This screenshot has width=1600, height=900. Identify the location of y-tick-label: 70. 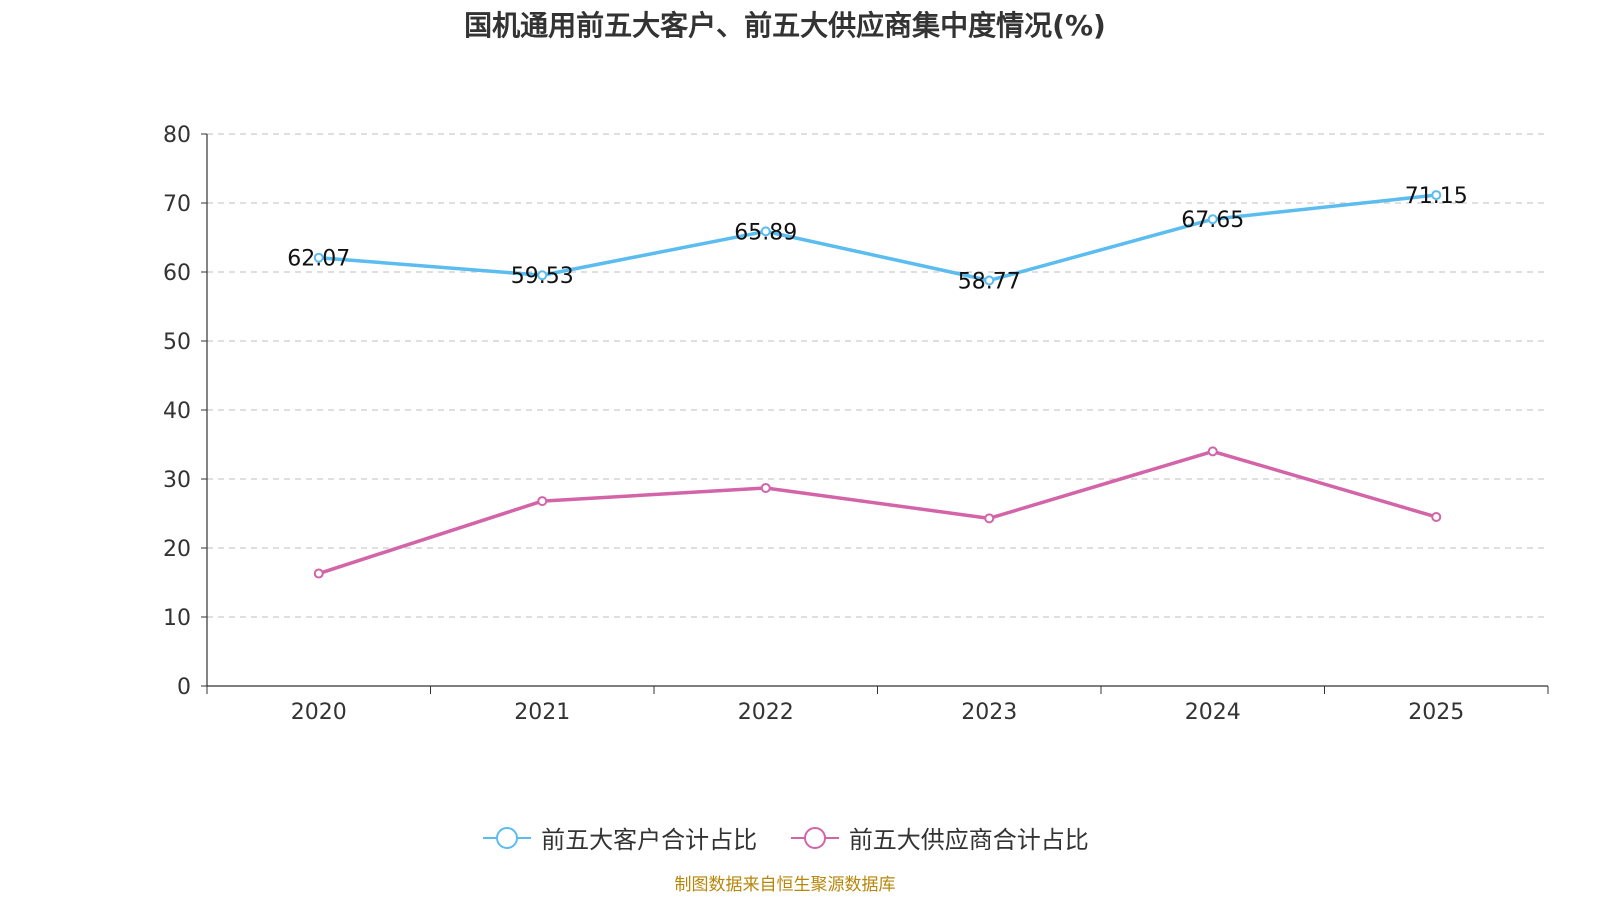
(177, 204).